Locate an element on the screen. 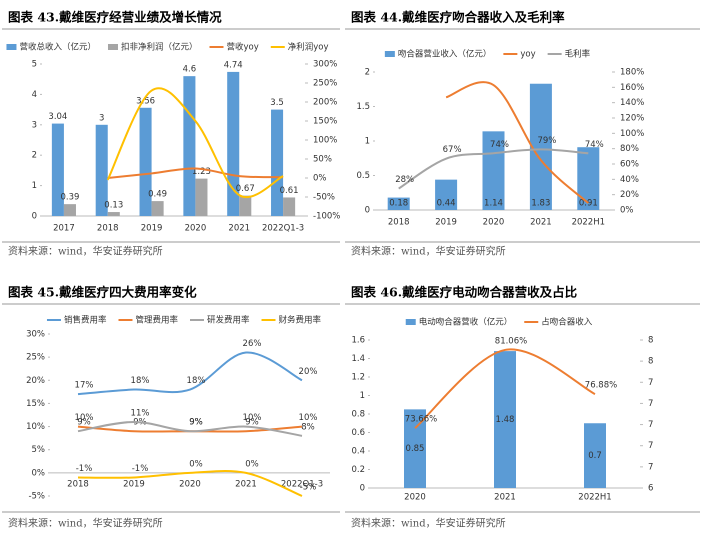 This screenshot has height=550, width=706. y2-tick-label: -50% is located at coordinates (324, 198).